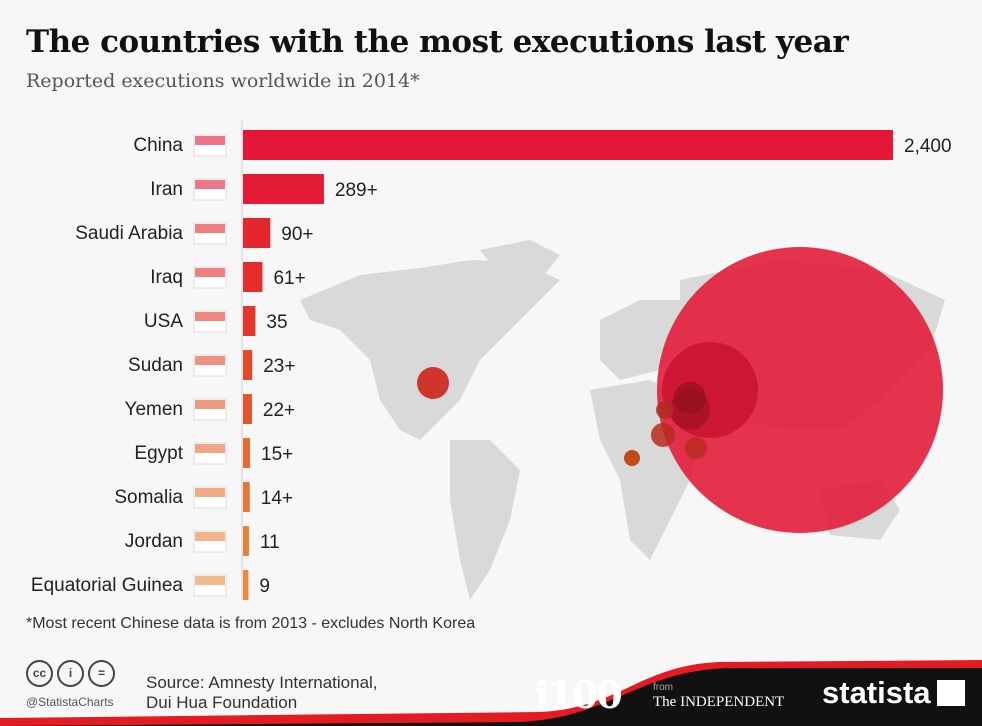 This screenshot has width=982, height=726. What do you see at coordinates (277, 454) in the screenshot?
I see `value-label: 15+` at bounding box center [277, 454].